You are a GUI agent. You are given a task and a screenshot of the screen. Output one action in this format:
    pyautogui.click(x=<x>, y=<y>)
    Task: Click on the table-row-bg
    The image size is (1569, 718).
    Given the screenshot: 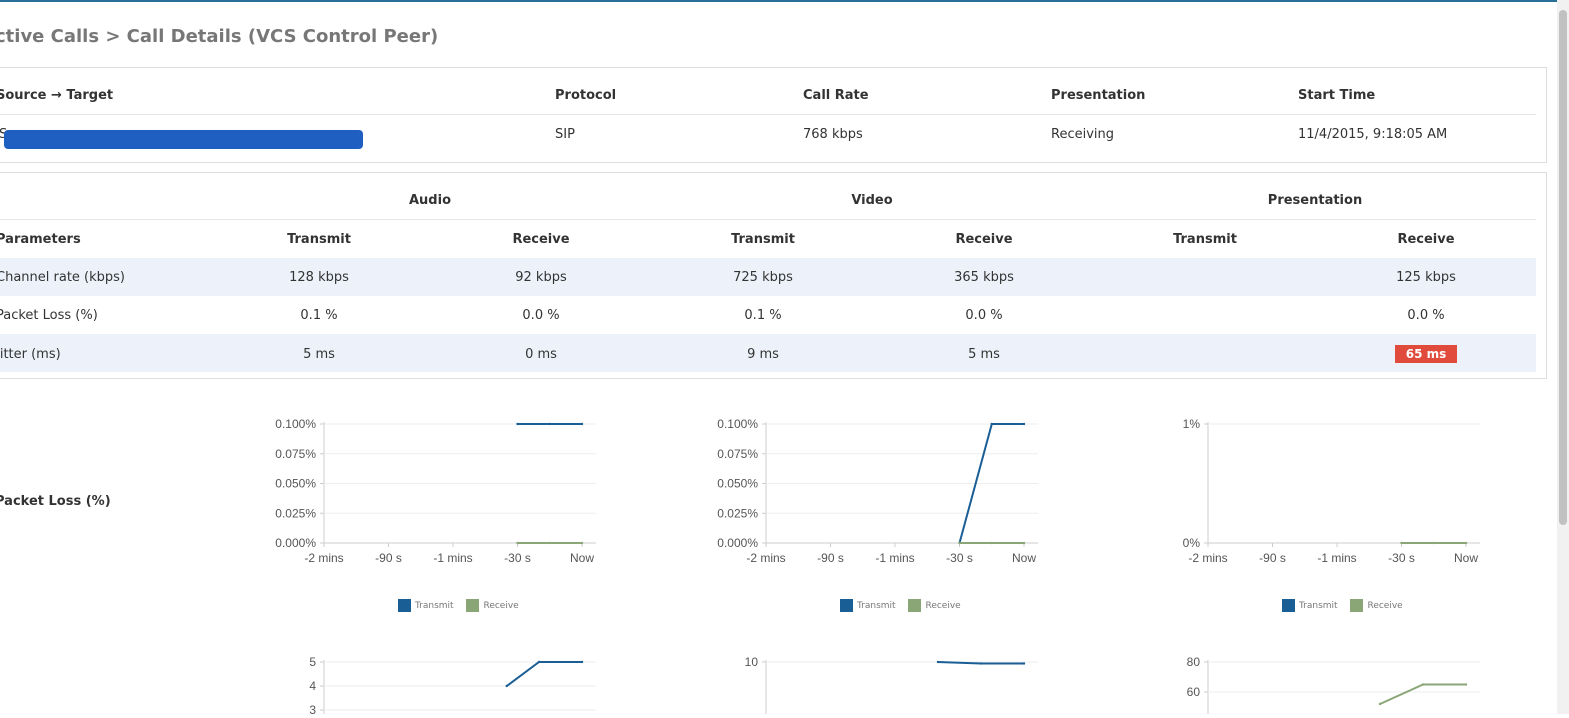 What is the action you would take?
    pyautogui.click(x=768, y=277)
    